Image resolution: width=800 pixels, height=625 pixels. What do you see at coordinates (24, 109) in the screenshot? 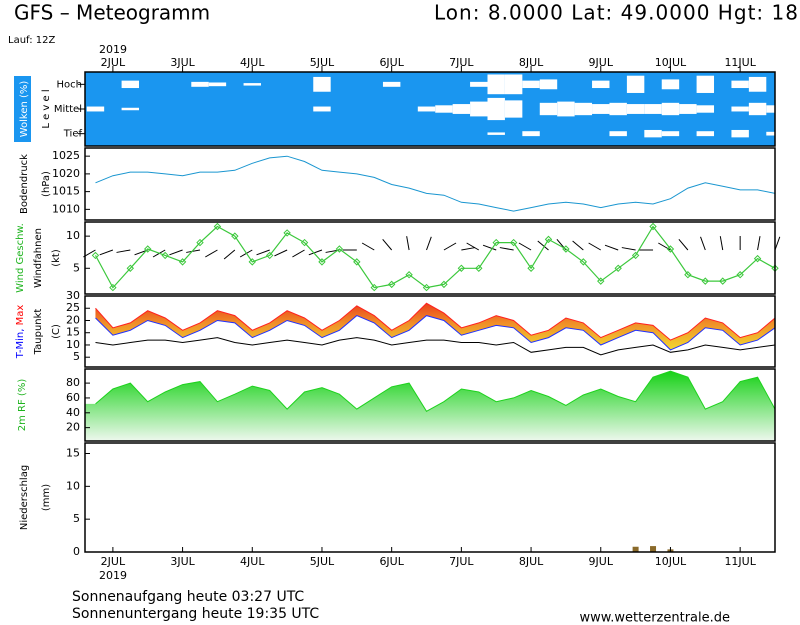
I see `y-axis-label-part: Wolken (%)` at bounding box center [24, 109].